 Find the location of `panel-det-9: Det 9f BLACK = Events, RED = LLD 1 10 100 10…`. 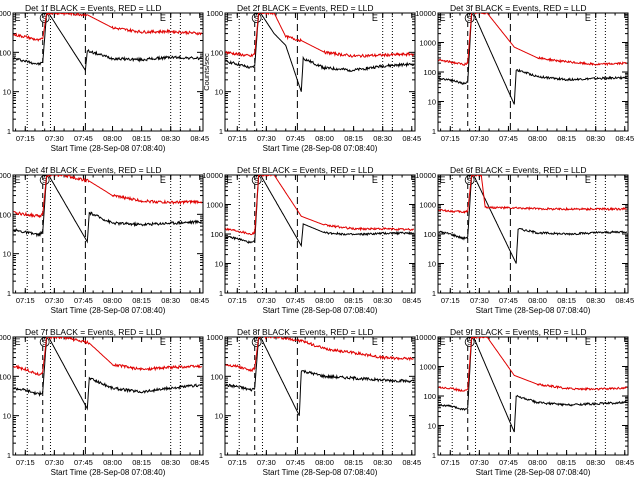

panel-det-9: Det 9f BLACK = Events, RED = LLD 1 10 100 10… is located at coordinates (524, 402).